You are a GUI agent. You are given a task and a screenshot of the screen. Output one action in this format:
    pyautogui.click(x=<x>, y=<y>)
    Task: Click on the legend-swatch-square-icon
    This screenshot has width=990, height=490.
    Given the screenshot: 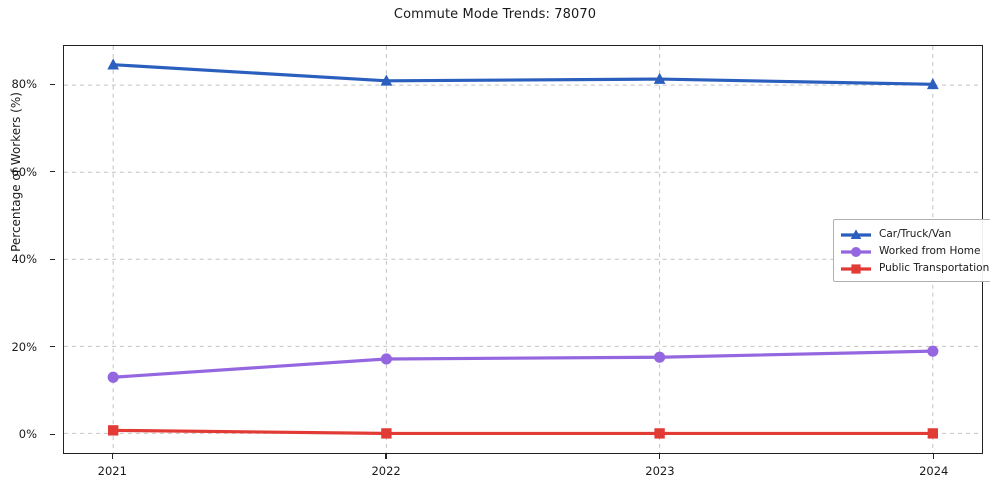 What is the action you would take?
    pyautogui.click(x=856, y=268)
    